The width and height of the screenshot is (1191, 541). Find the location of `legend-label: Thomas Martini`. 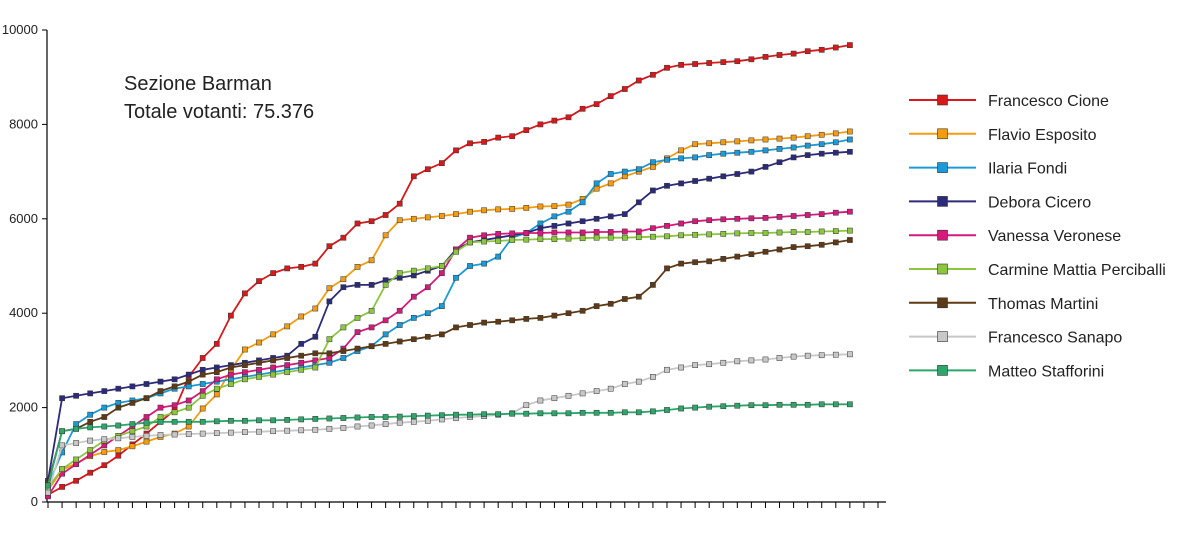

legend-label: Thomas Martini is located at coordinates (1043, 304).